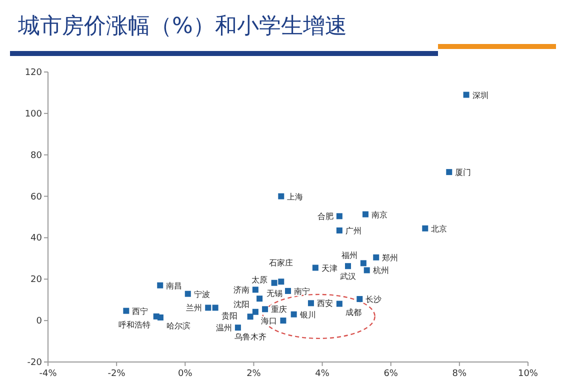 This screenshot has width=566, height=382. Describe the element at coordinates (117, 374) in the screenshot. I see `x-tick-label: -2%` at that location.